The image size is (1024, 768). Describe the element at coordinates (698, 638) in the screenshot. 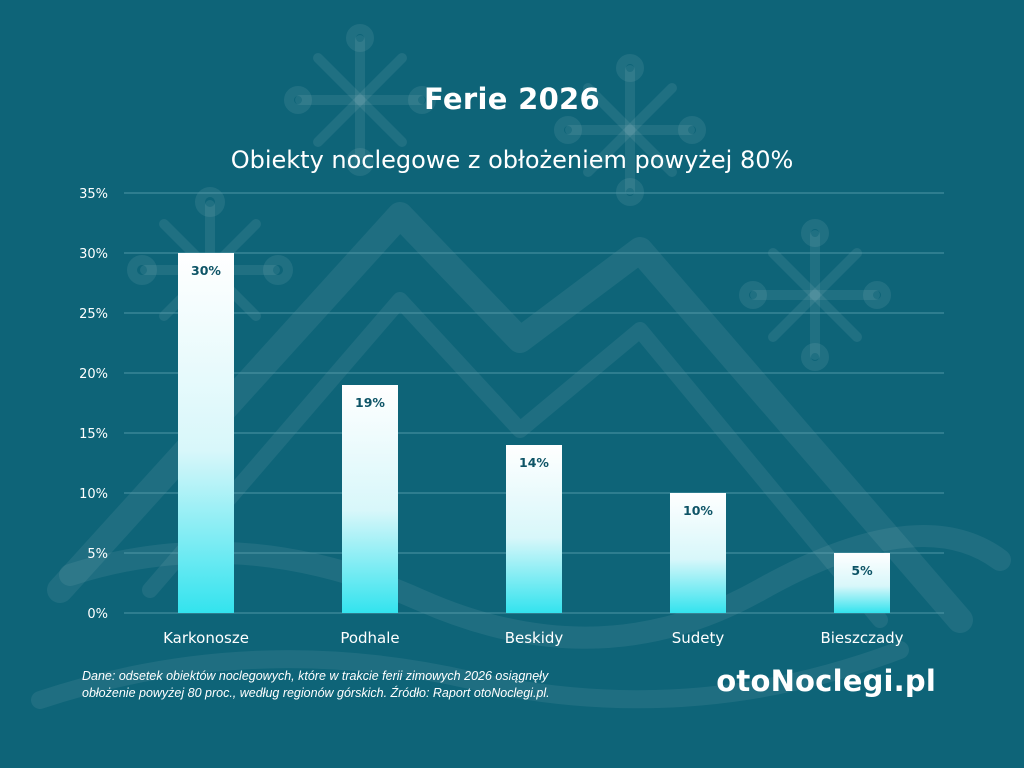

I see `x-tick-label: Sudety` at that location.